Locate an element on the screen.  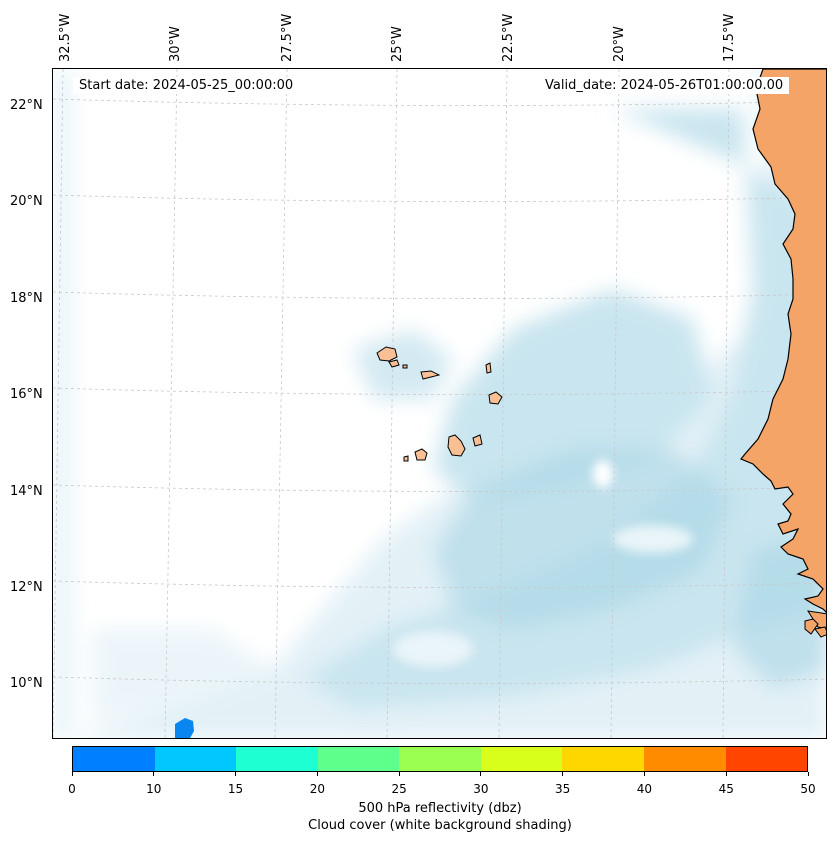
longitude-label: 32.5°W is located at coordinates (65, 37).